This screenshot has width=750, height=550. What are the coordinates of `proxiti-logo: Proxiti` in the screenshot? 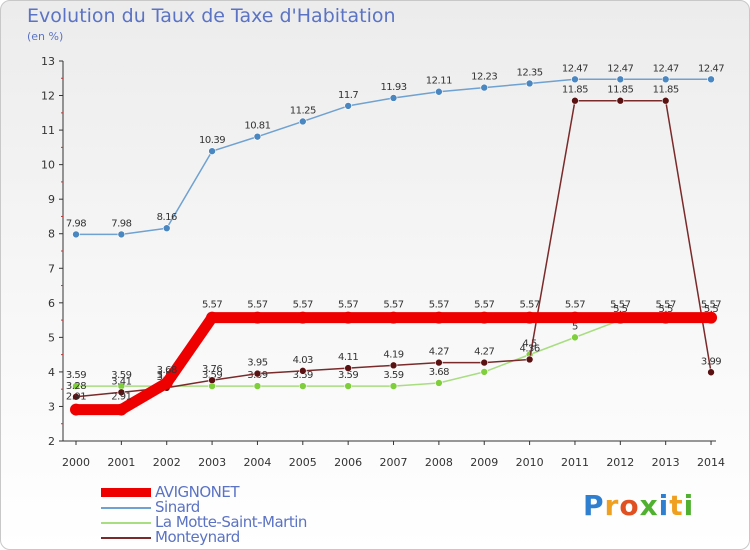 It's located at (638, 505).